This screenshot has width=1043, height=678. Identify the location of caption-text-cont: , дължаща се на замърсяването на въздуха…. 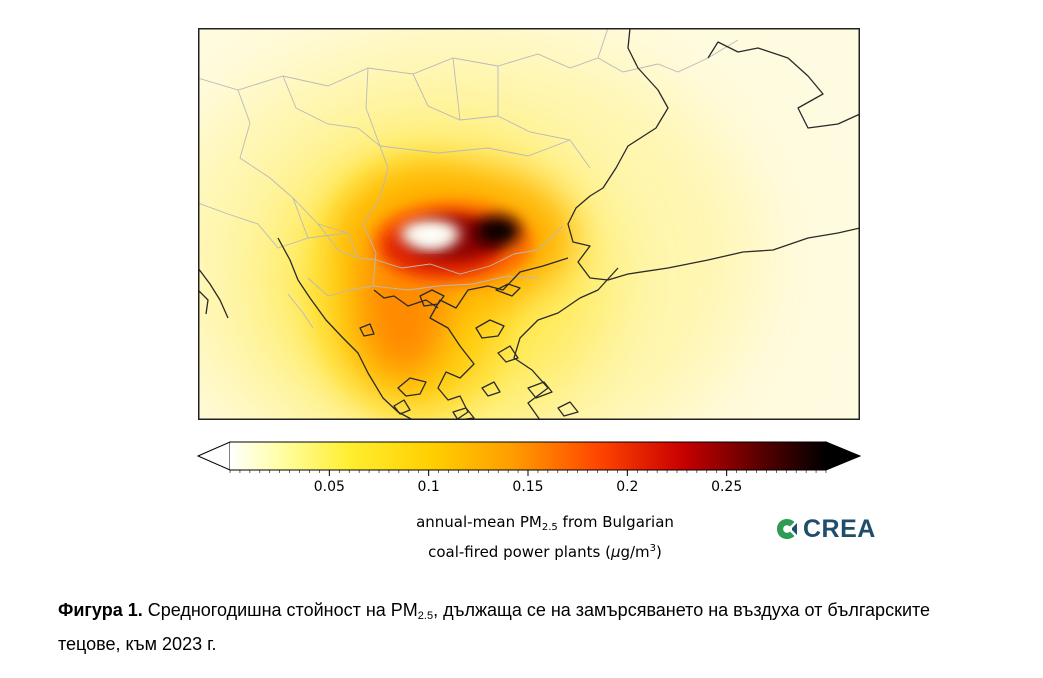
(494, 627).